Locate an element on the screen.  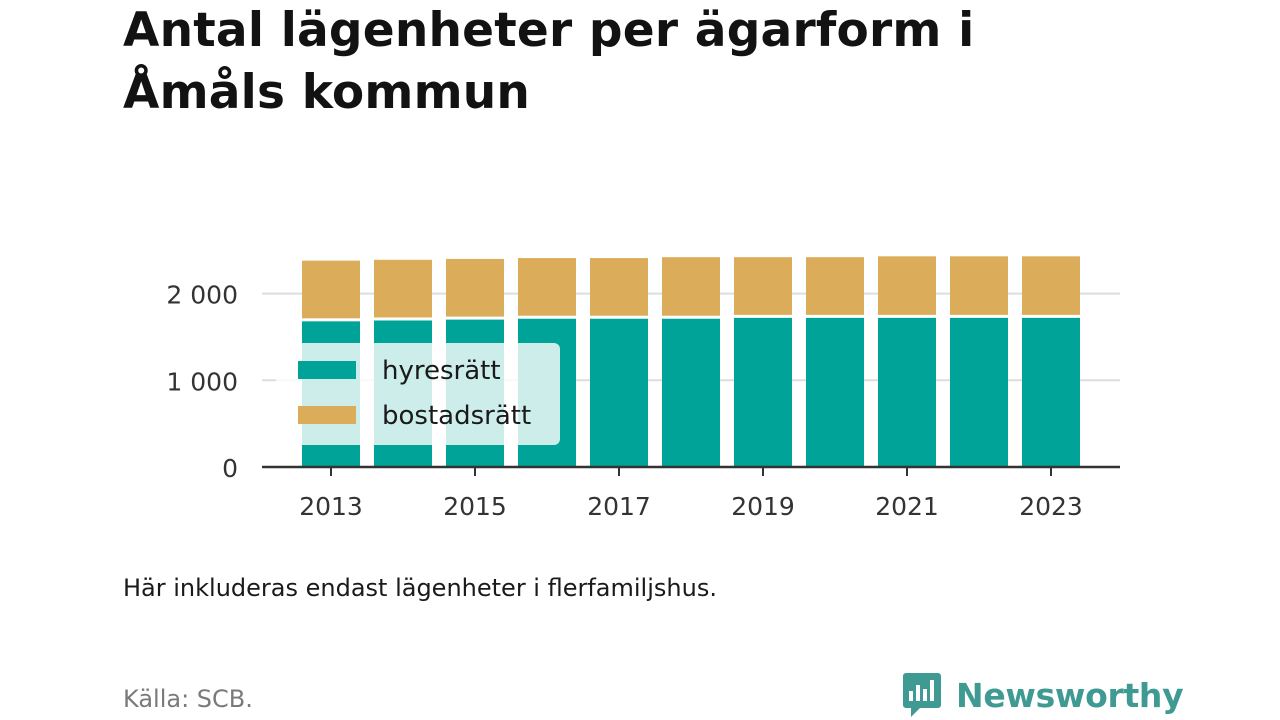
legend-label: bostadsrätt is located at coordinates (456, 416).